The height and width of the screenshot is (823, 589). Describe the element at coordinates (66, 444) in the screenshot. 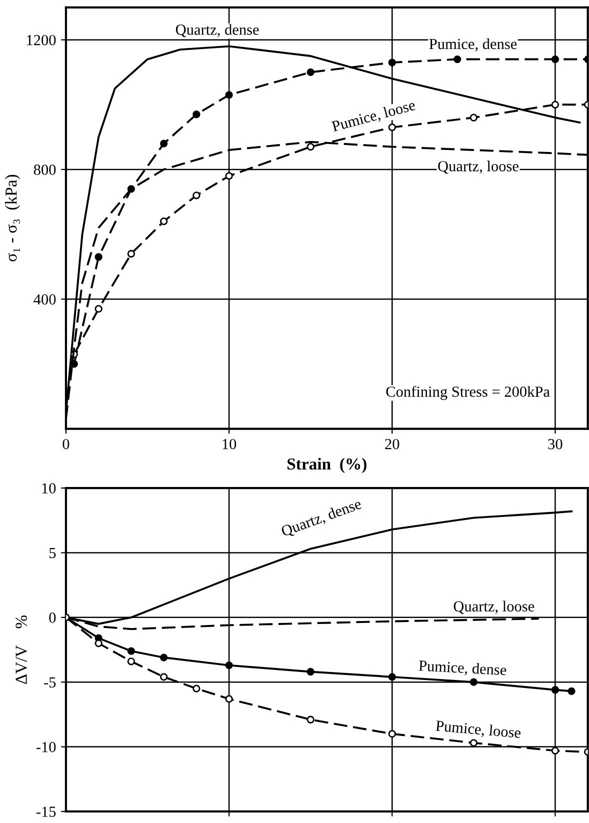

I see `x-tick-label: 0` at that location.